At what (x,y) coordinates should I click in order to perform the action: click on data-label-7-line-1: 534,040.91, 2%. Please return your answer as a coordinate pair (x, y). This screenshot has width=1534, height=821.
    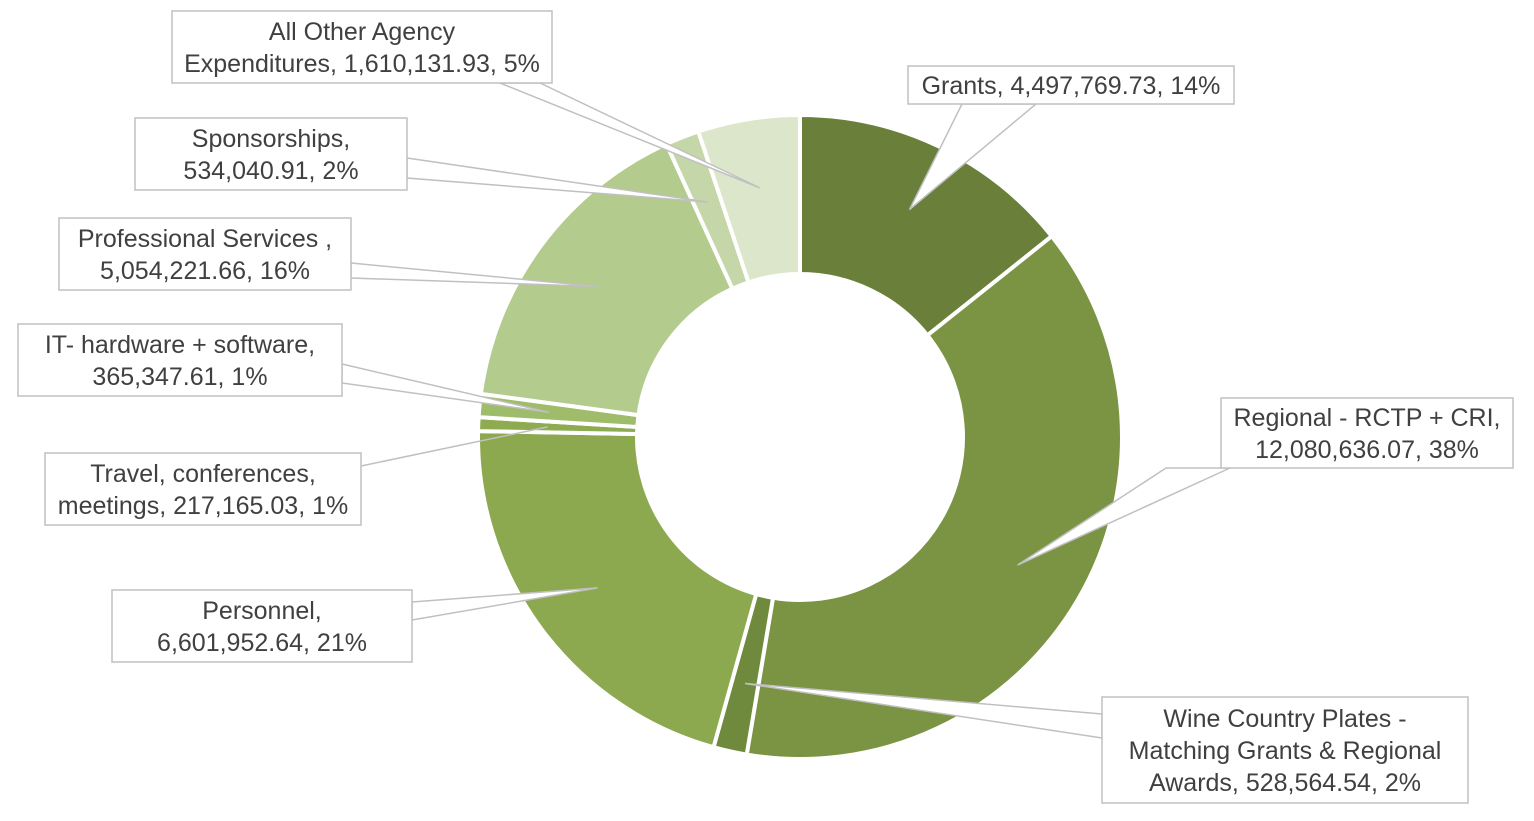
    Looking at the image, I should click on (270, 171).